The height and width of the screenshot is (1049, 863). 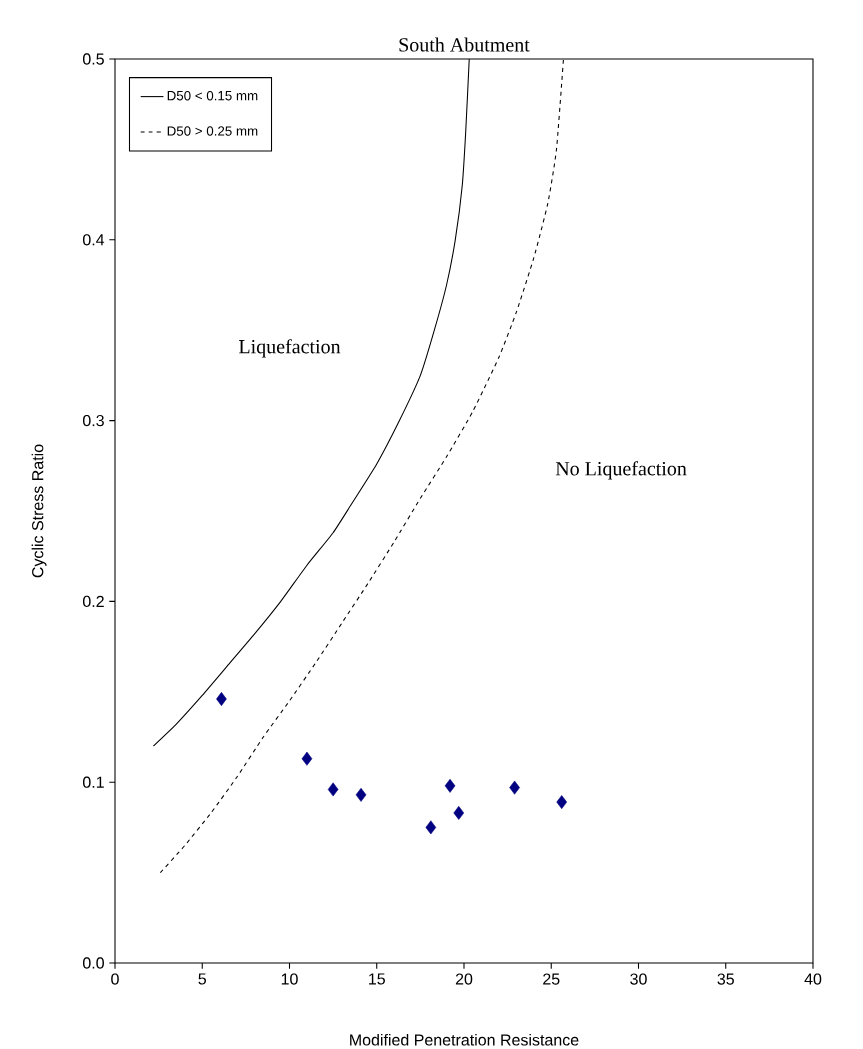 I want to click on x-tick-label: 35, so click(x=725, y=979).